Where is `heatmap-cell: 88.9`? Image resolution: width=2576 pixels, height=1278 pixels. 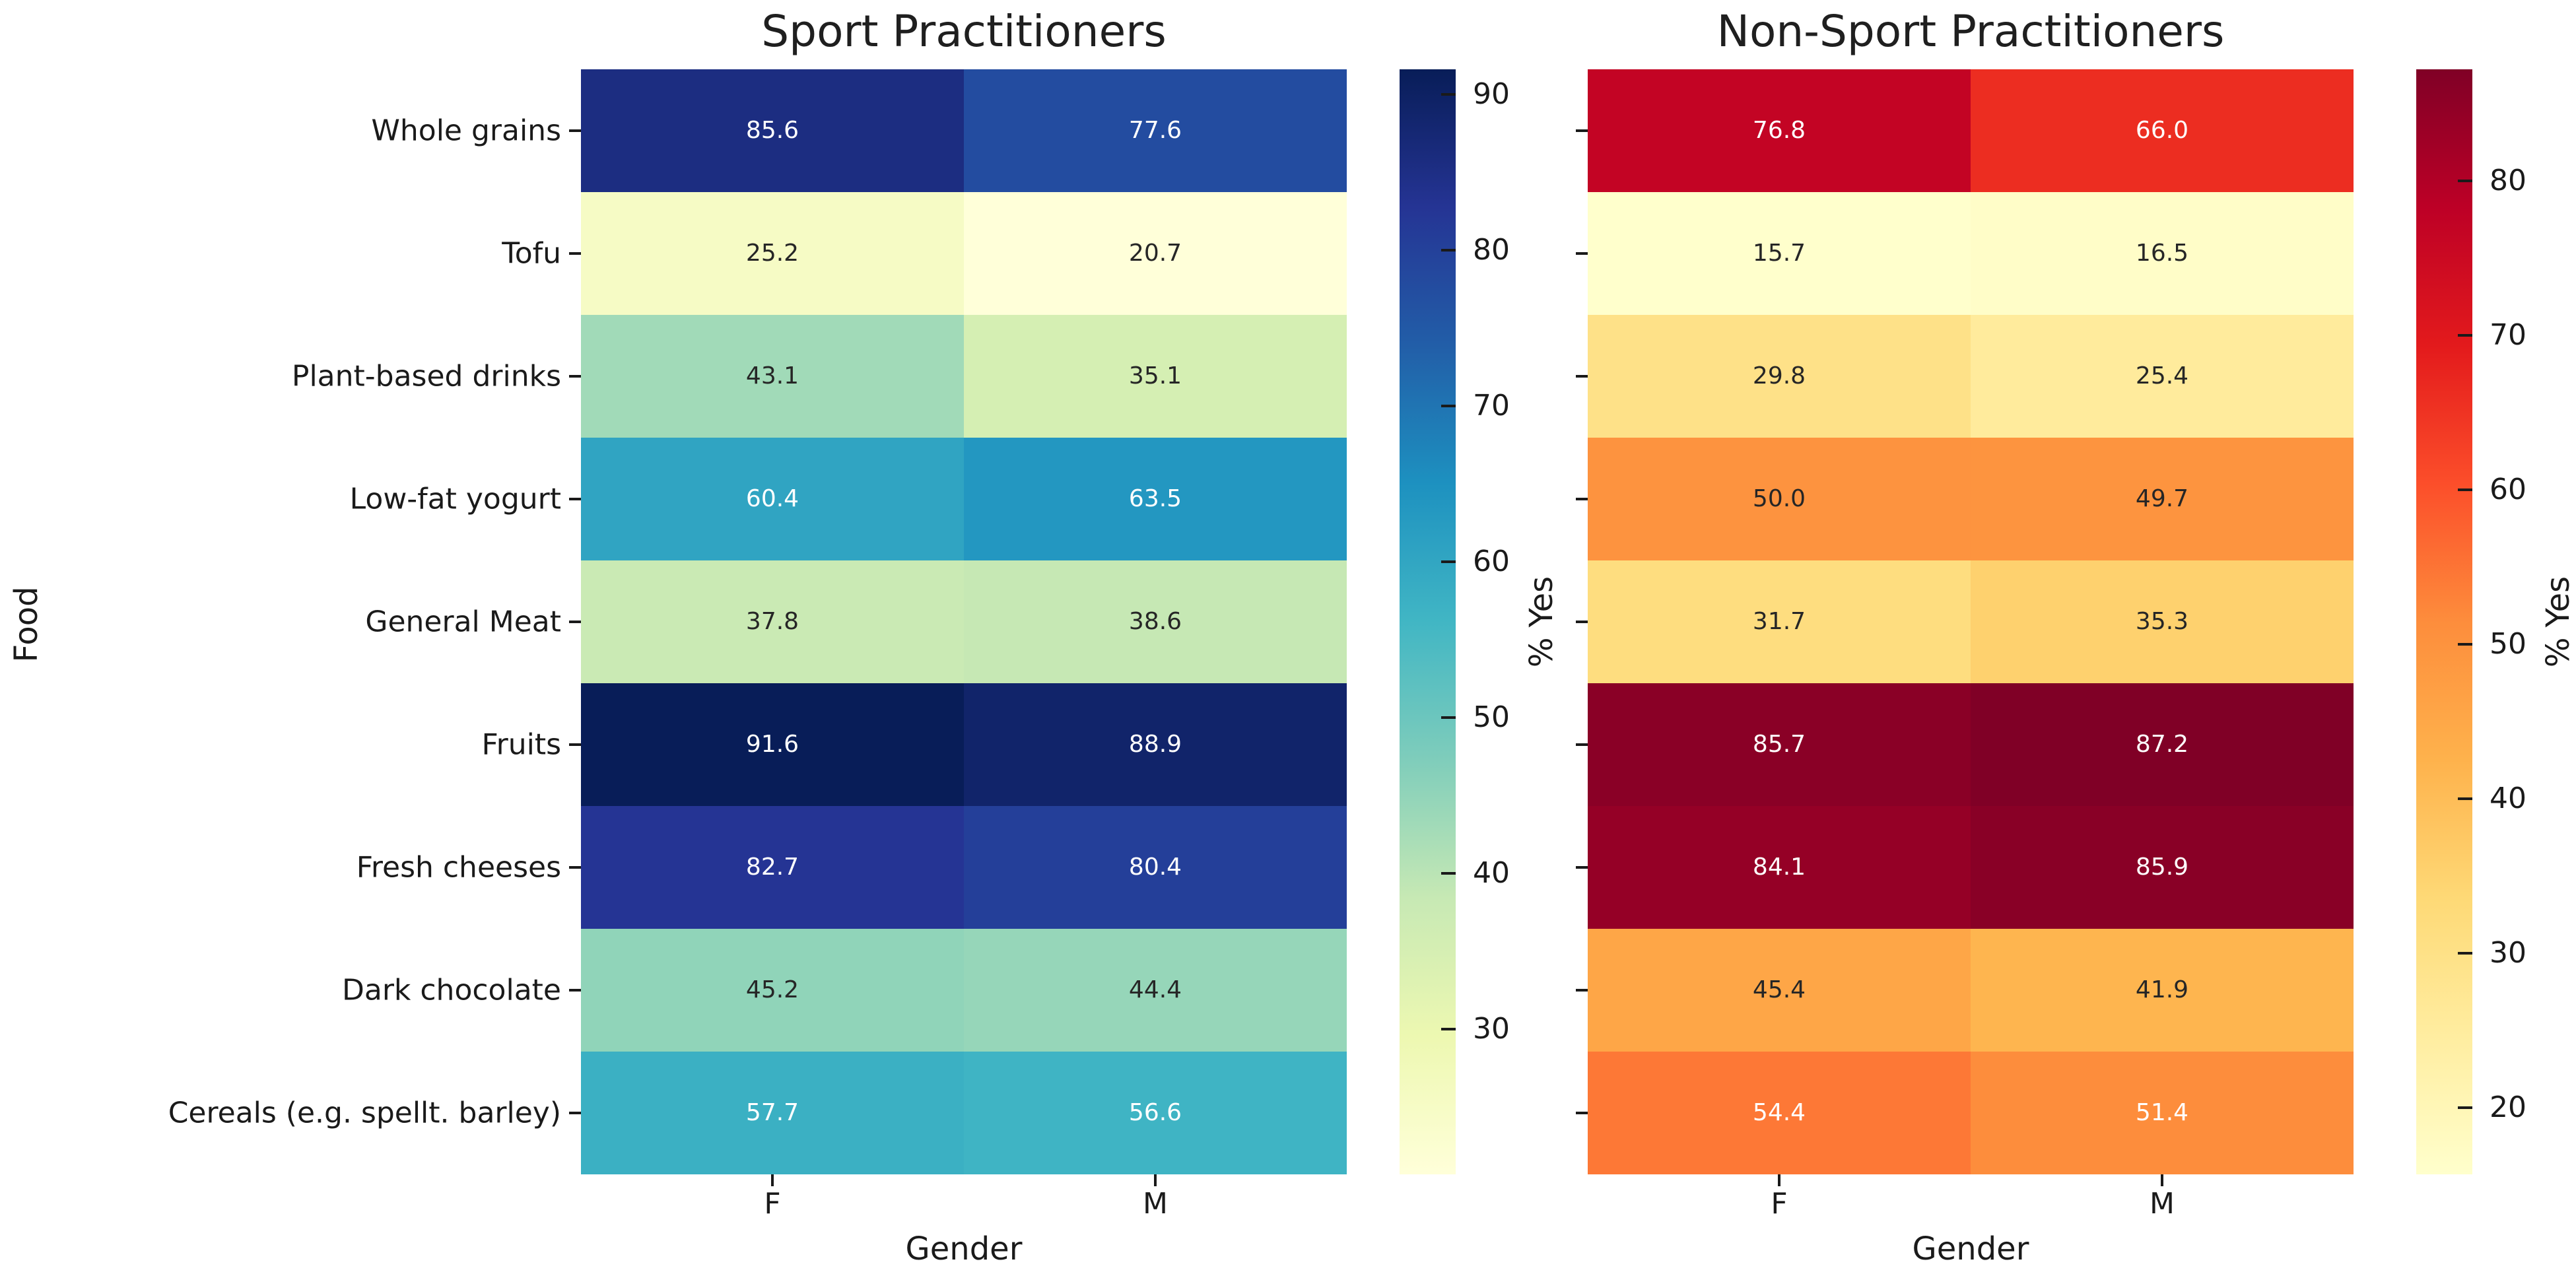 heatmap-cell: 88.9 is located at coordinates (1155, 745).